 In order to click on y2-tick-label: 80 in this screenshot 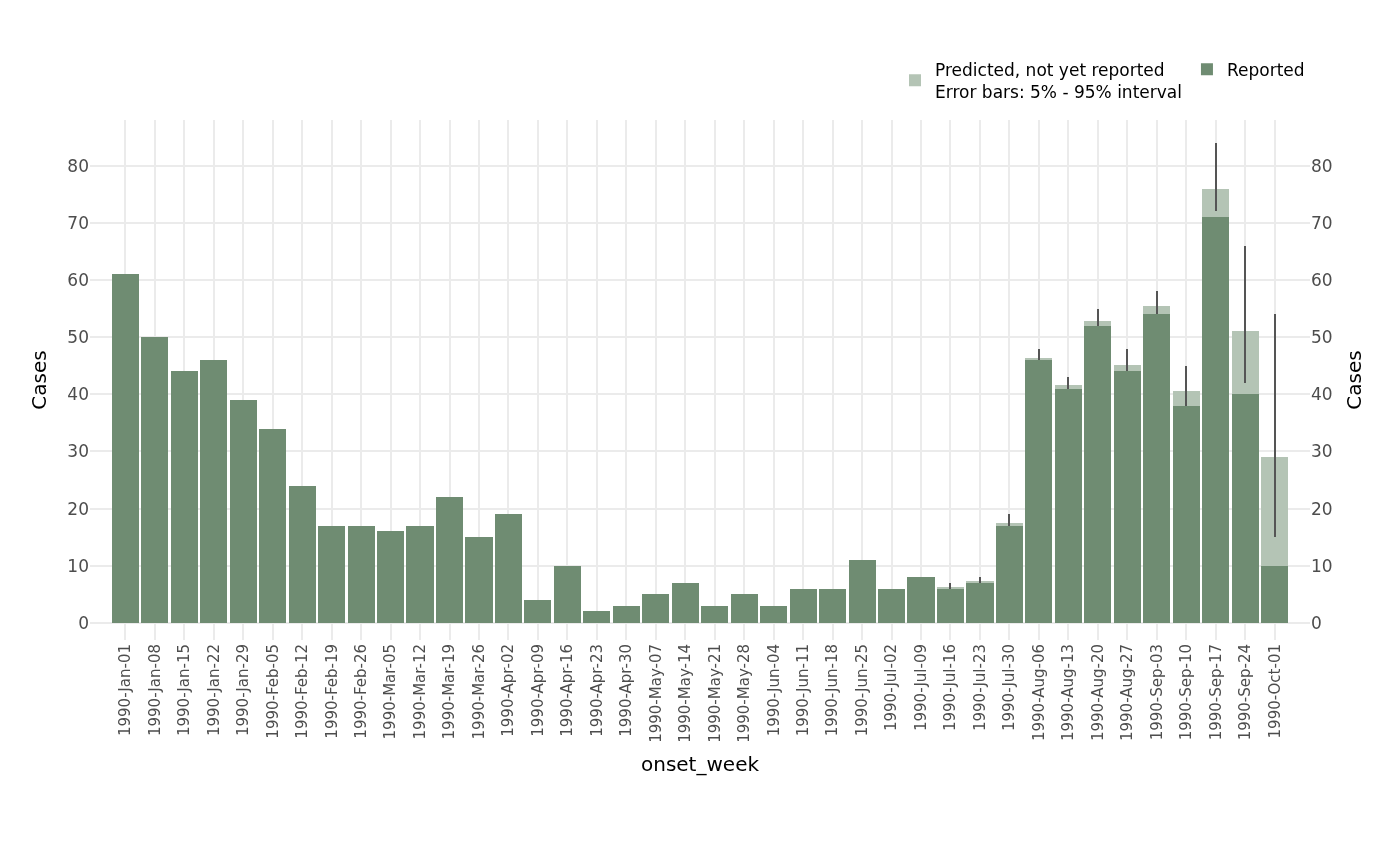, I will do `click(1322, 165)`.